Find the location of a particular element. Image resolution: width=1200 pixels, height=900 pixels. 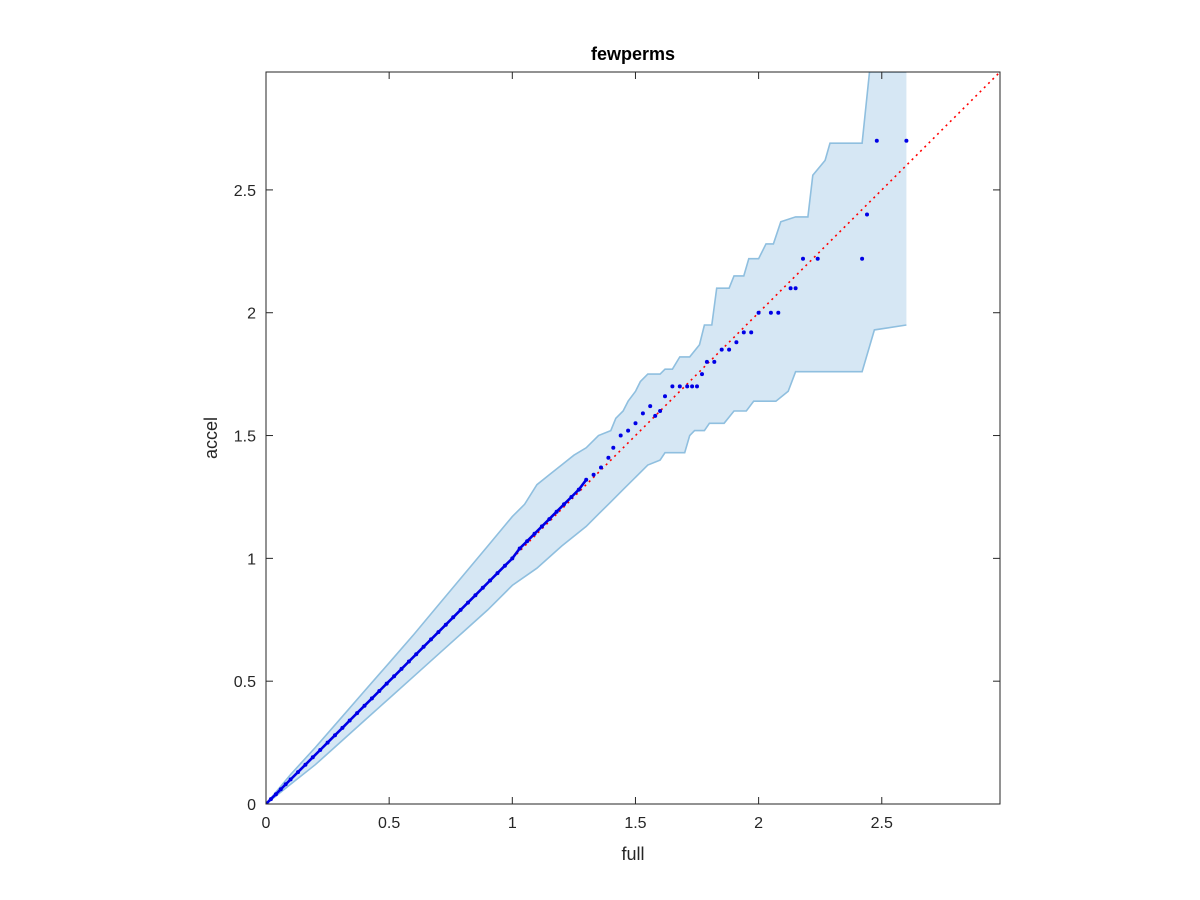

x-tick-label: 1.5 is located at coordinates (635, 823).